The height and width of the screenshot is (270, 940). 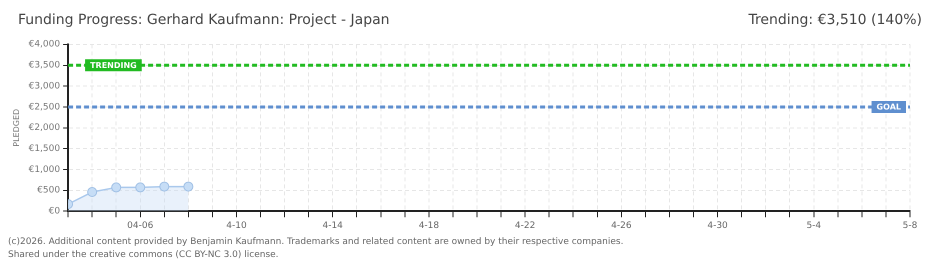 What do you see at coordinates (44, 149) in the screenshot?
I see `y-tick-label: €1,500` at bounding box center [44, 149].